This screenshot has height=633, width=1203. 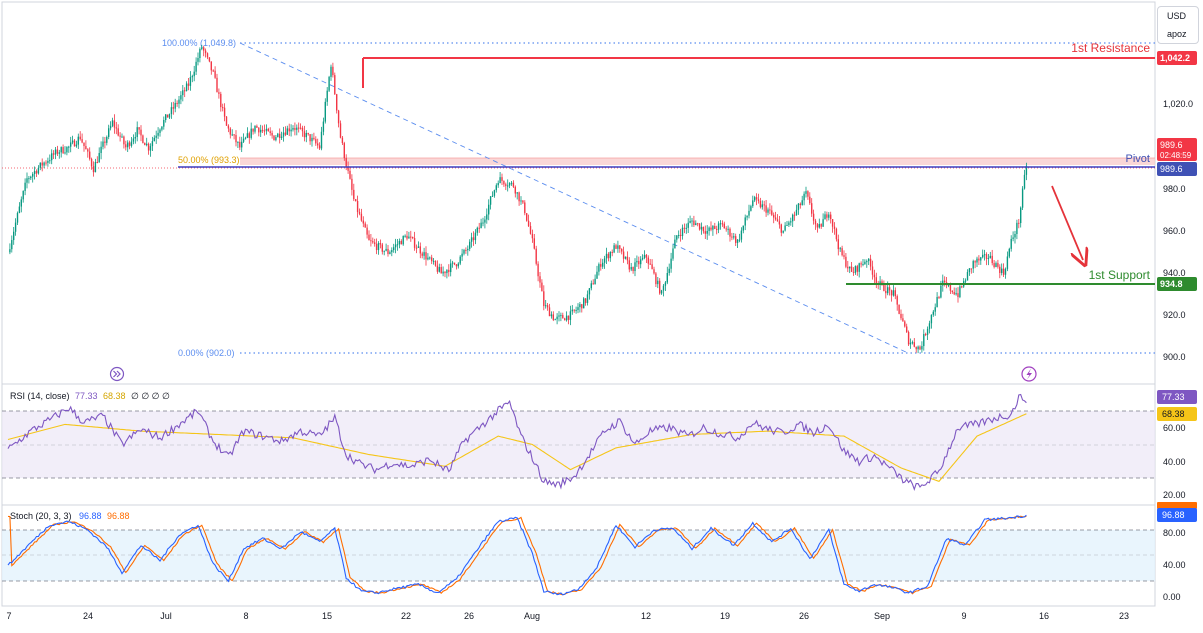 I want to click on rsi-axis: 77.33 68.38 60.00 40.00 20.00, so click(x=1177, y=445).